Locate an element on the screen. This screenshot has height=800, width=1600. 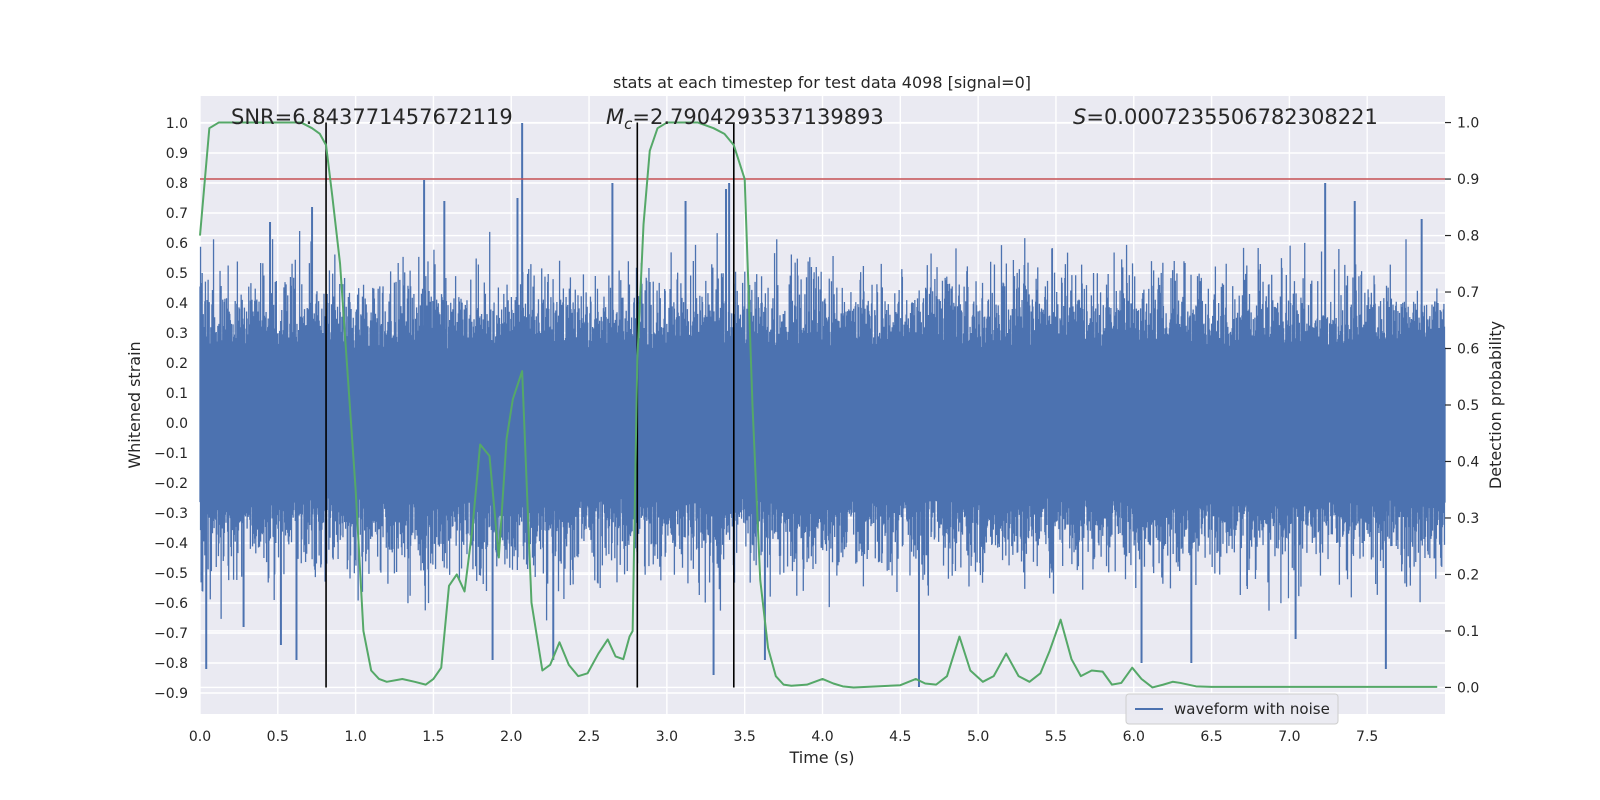
x-tick-label: 7.0 is located at coordinates (1289, 737).